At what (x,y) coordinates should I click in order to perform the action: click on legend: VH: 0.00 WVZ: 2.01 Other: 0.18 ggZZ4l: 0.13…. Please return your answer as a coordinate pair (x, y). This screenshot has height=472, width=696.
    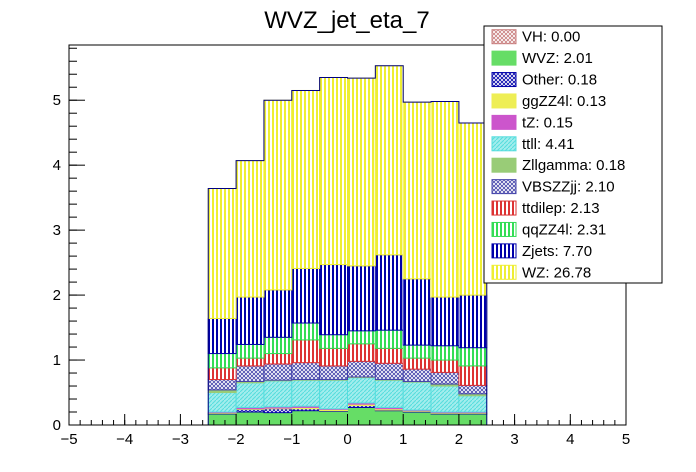
    Looking at the image, I should click on (573, 154).